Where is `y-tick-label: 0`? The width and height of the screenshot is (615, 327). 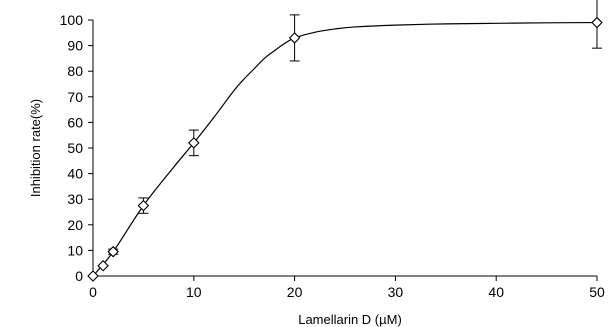
y-tick-label: 0 is located at coordinates (79, 276).